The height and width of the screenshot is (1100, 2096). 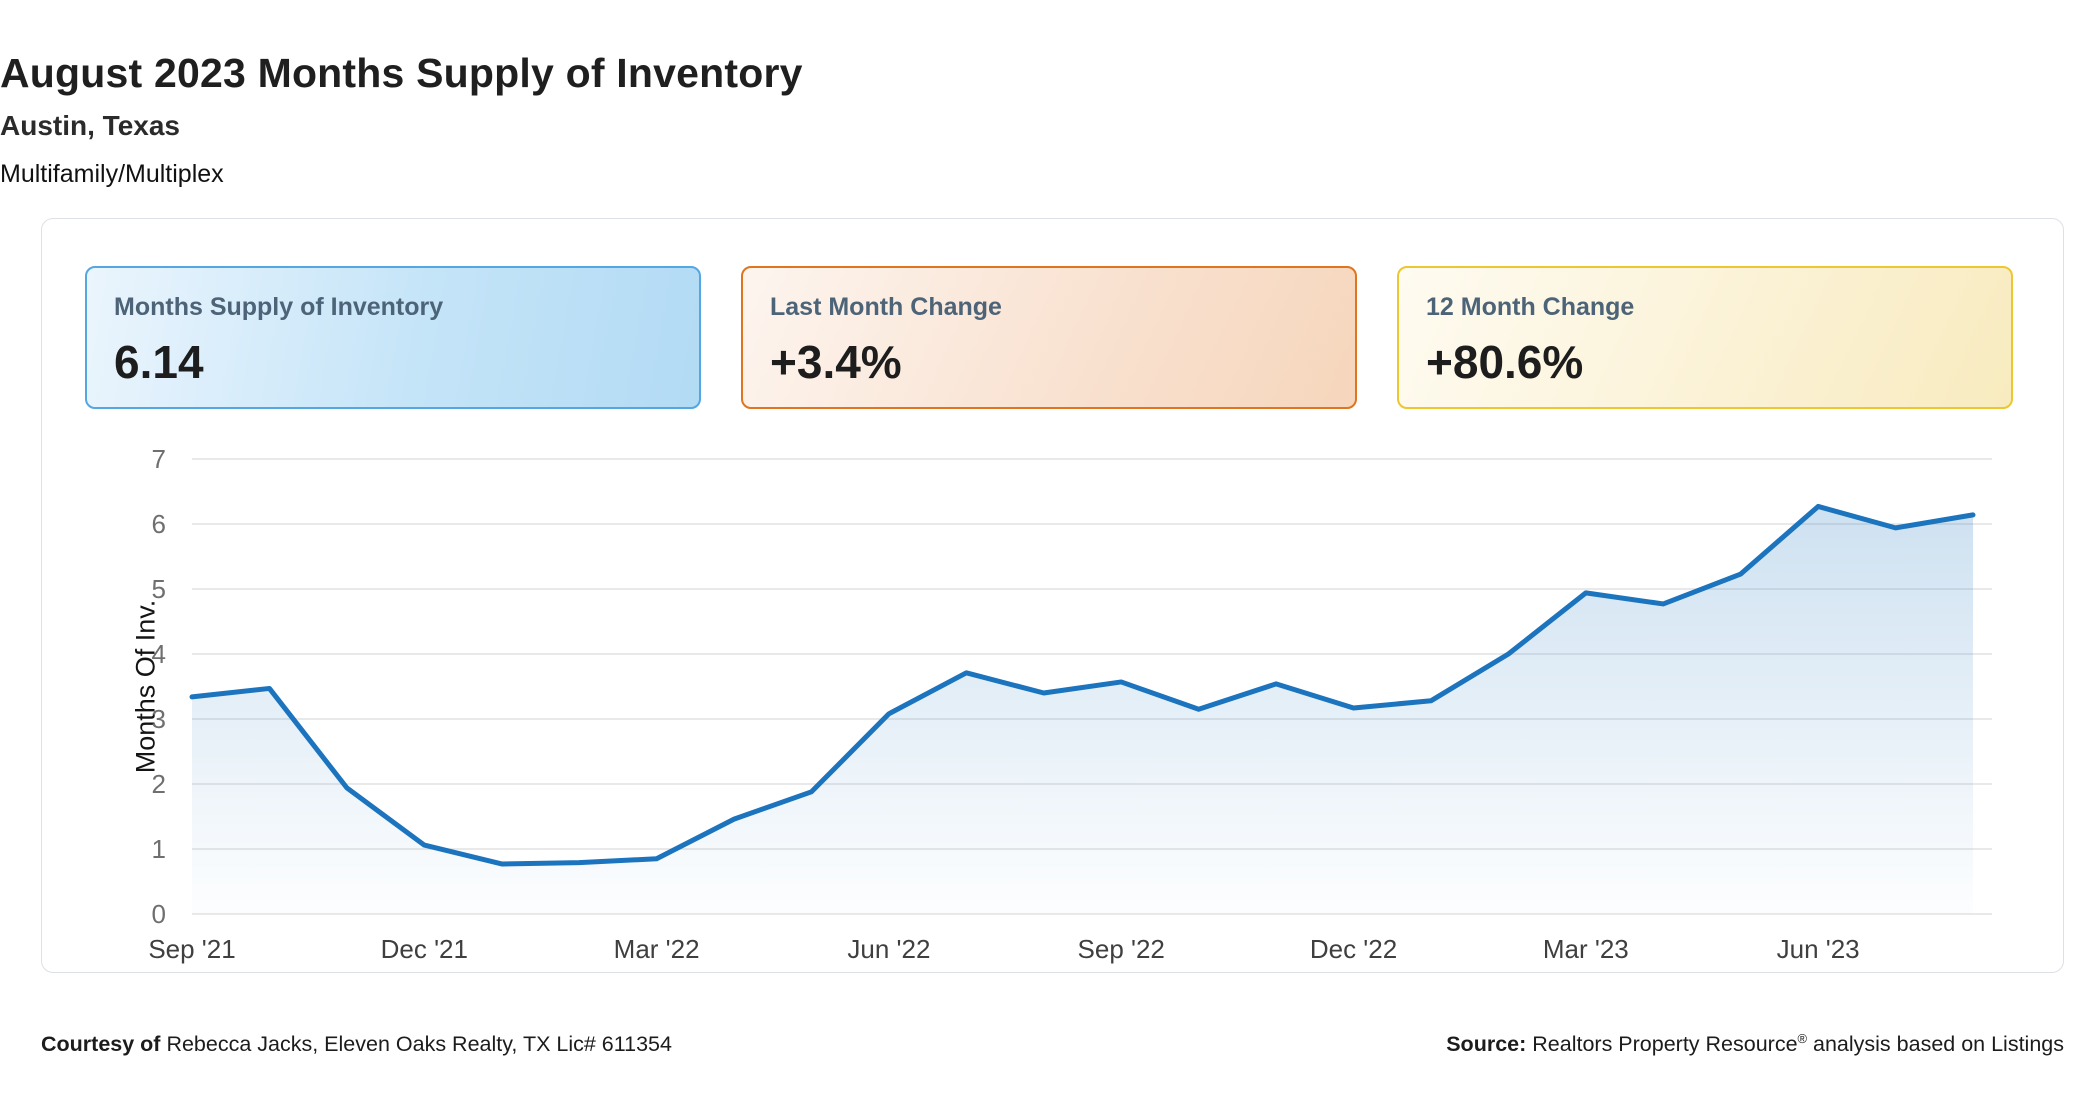 What do you see at coordinates (159, 914) in the screenshot?
I see `y-tick-label: 0` at bounding box center [159, 914].